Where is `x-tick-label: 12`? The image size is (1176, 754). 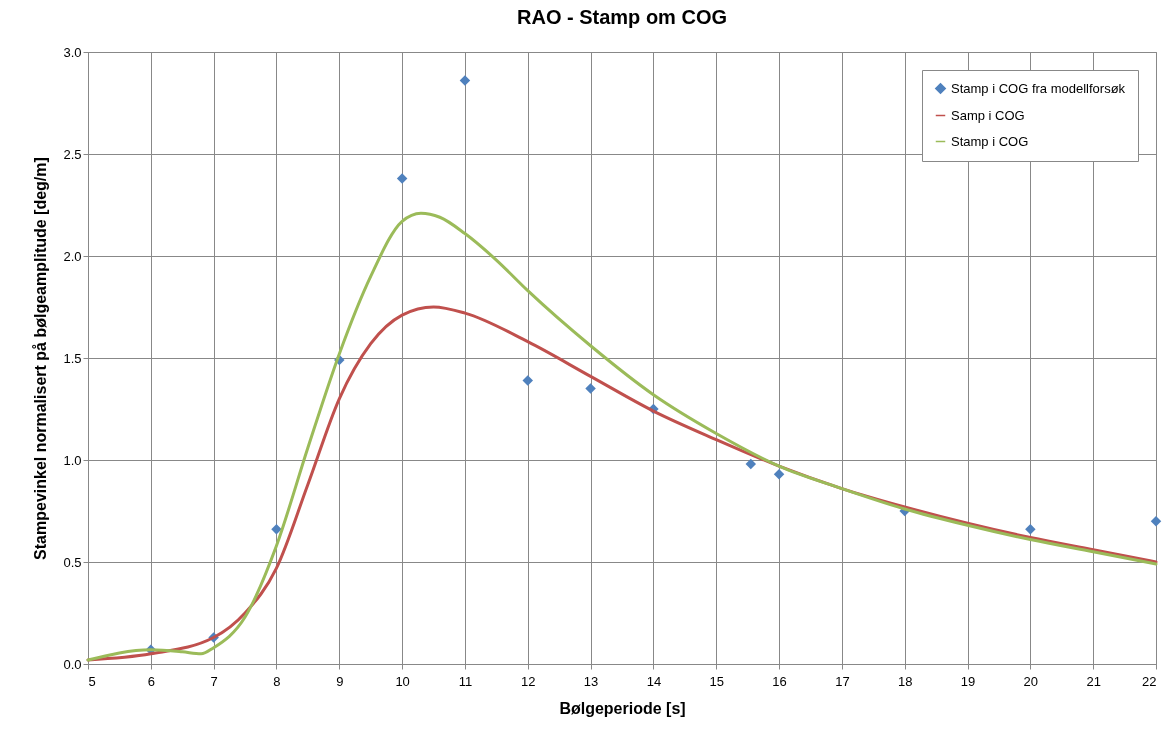
x-tick-label: 12 is located at coordinates (528, 681).